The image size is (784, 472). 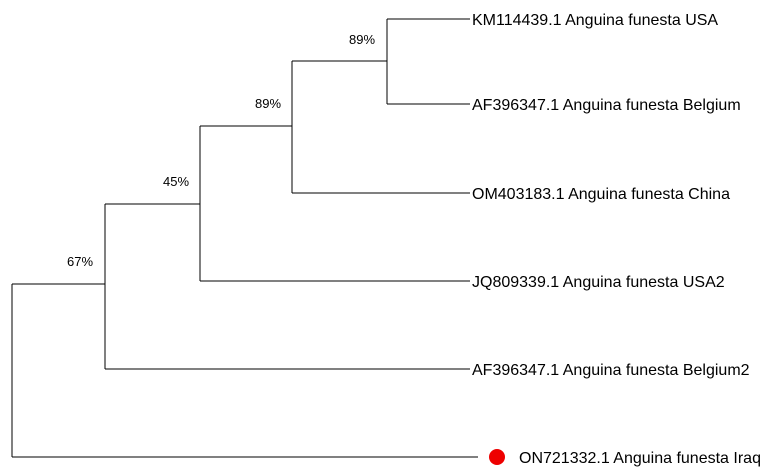 What do you see at coordinates (362, 39) in the screenshot?
I see `bootstrap-usa-belgium: 89%` at bounding box center [362, 39].